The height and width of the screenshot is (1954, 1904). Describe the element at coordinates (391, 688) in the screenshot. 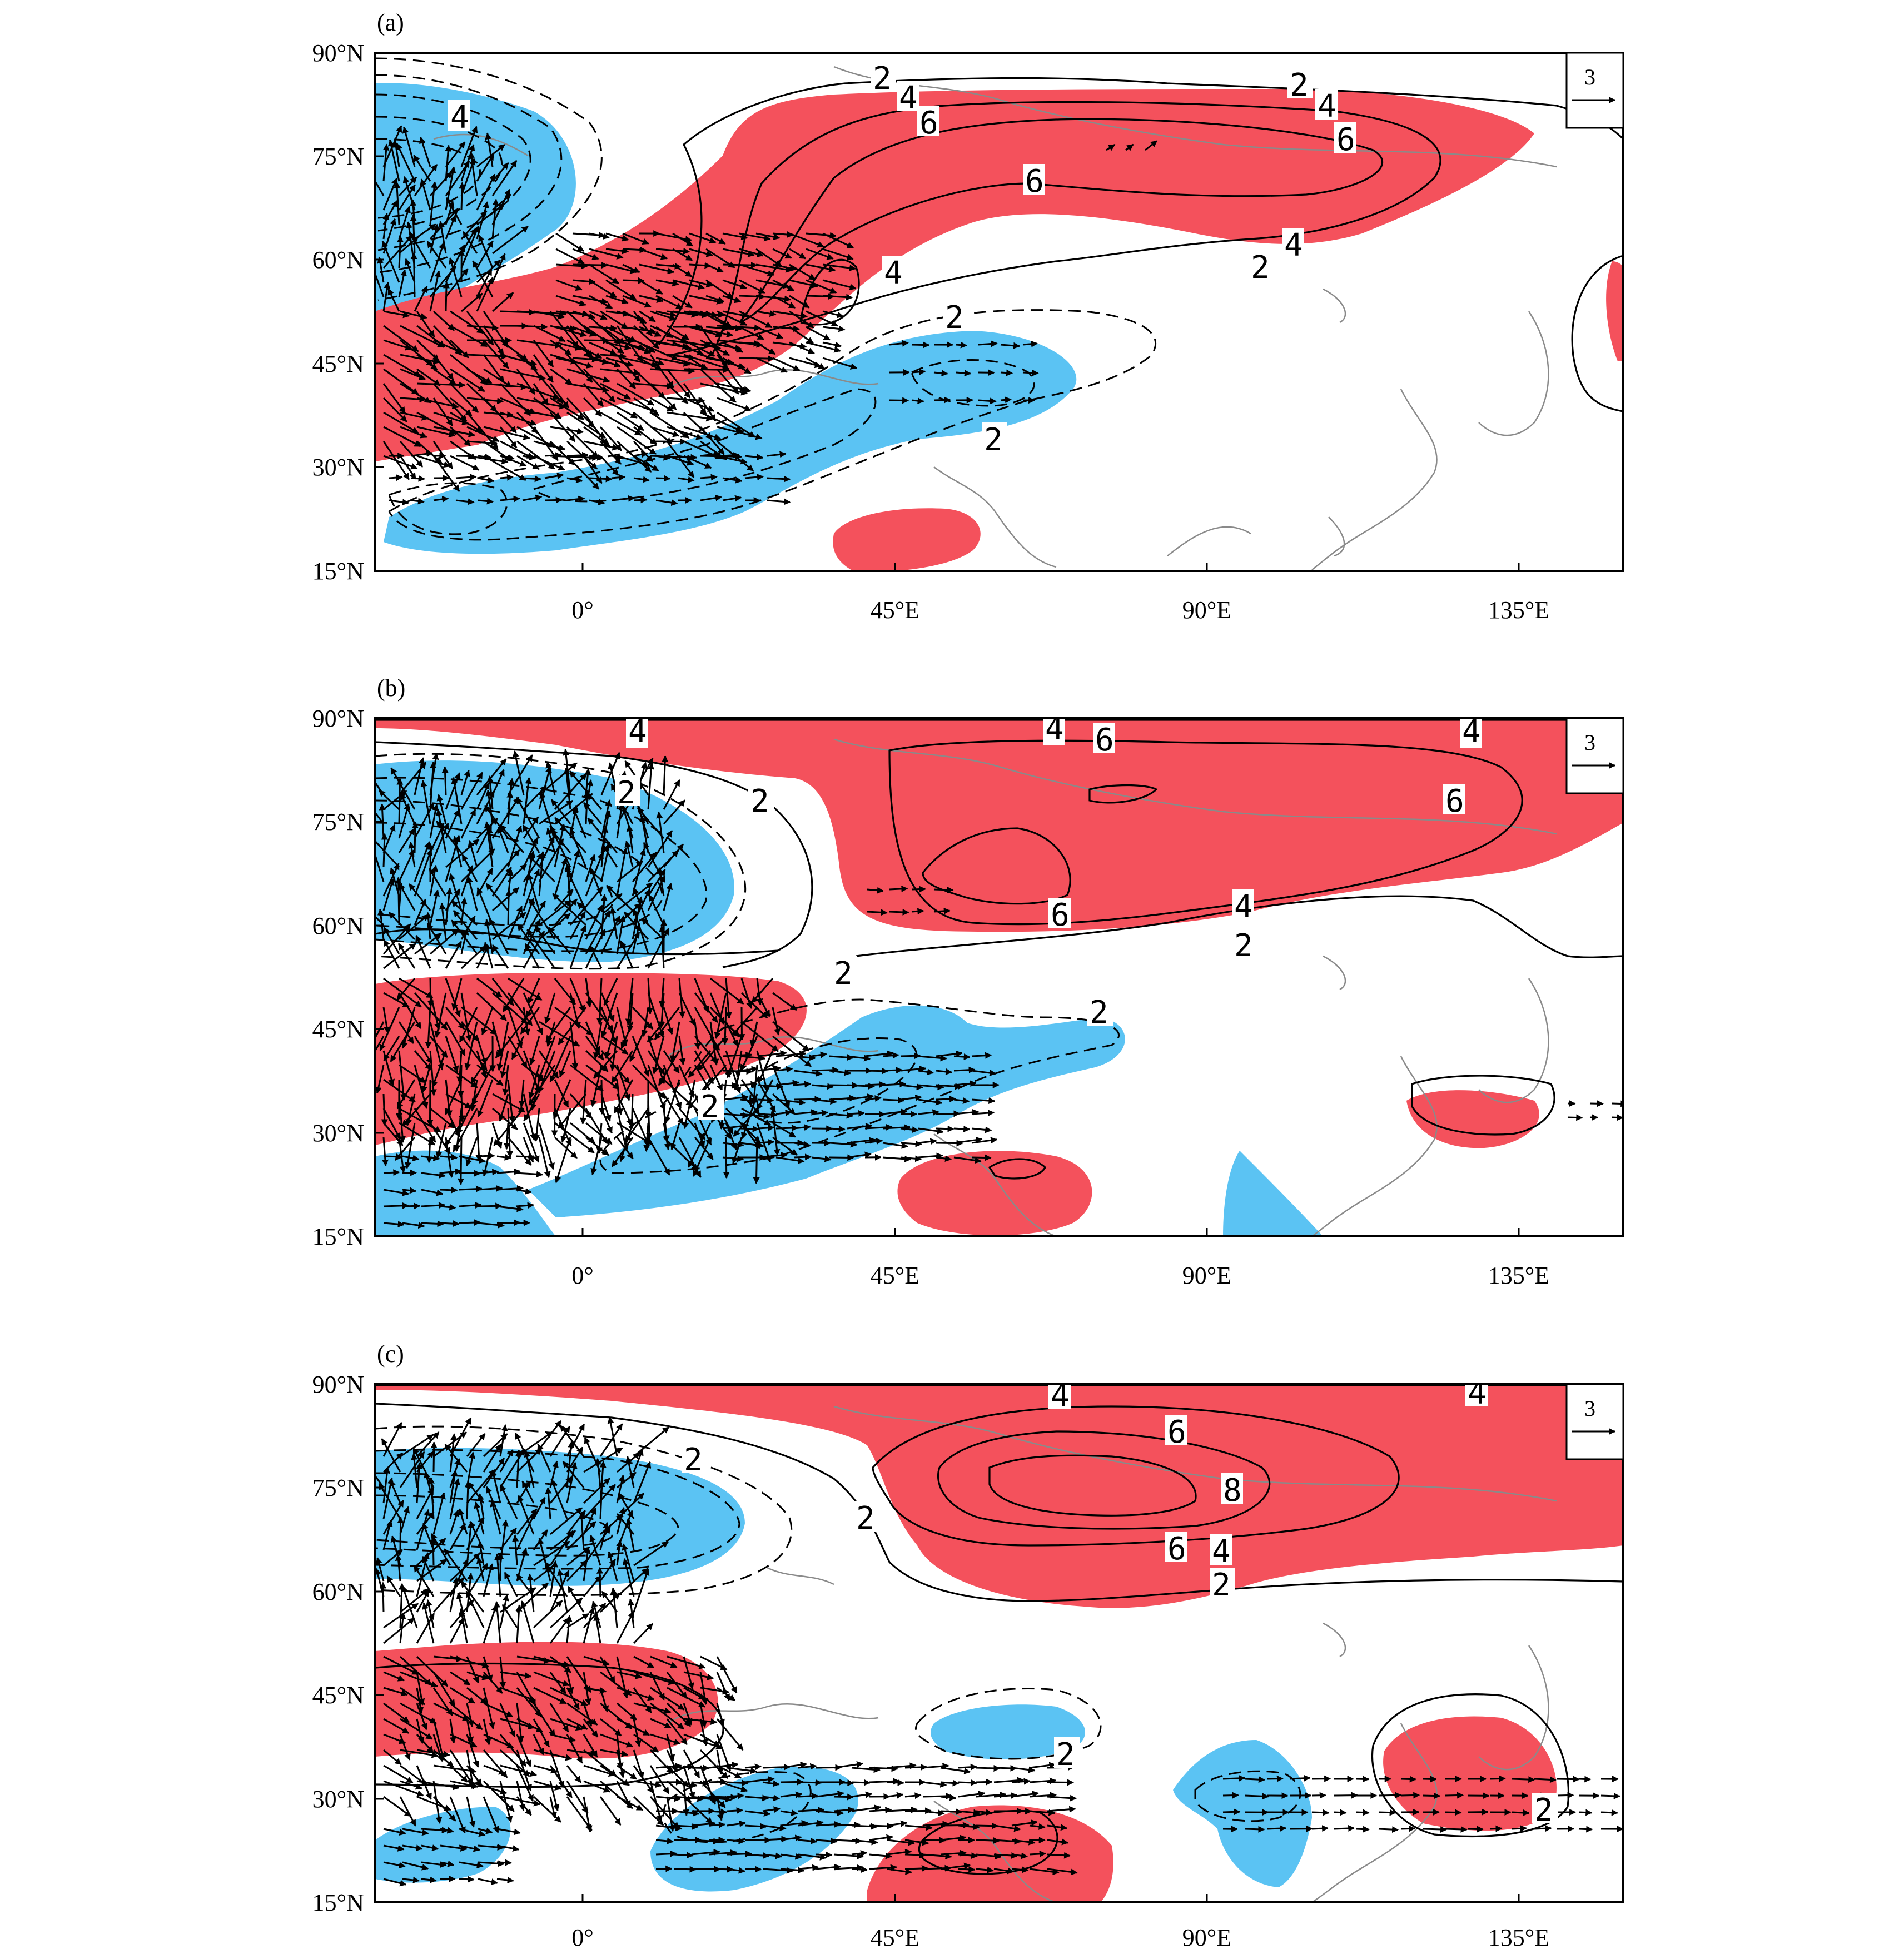

I see `panel-label-b: (b)` at that location.